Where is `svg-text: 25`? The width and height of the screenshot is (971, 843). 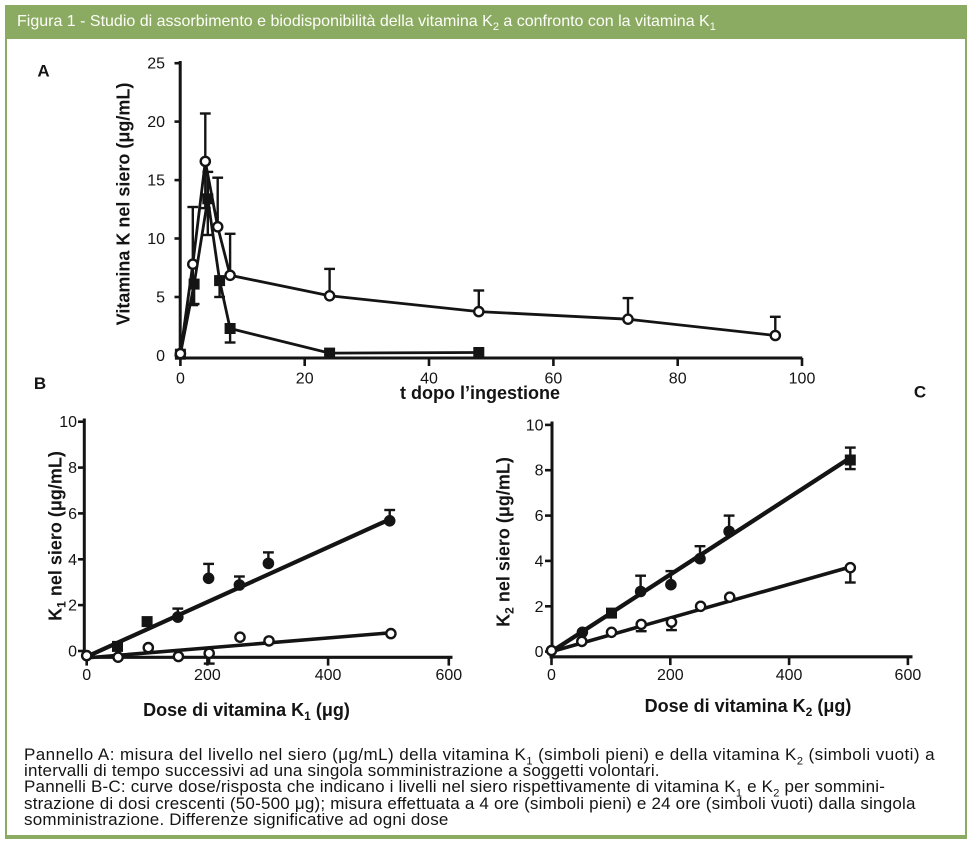
svg-text: 25 is located at coordinates (156, 64).